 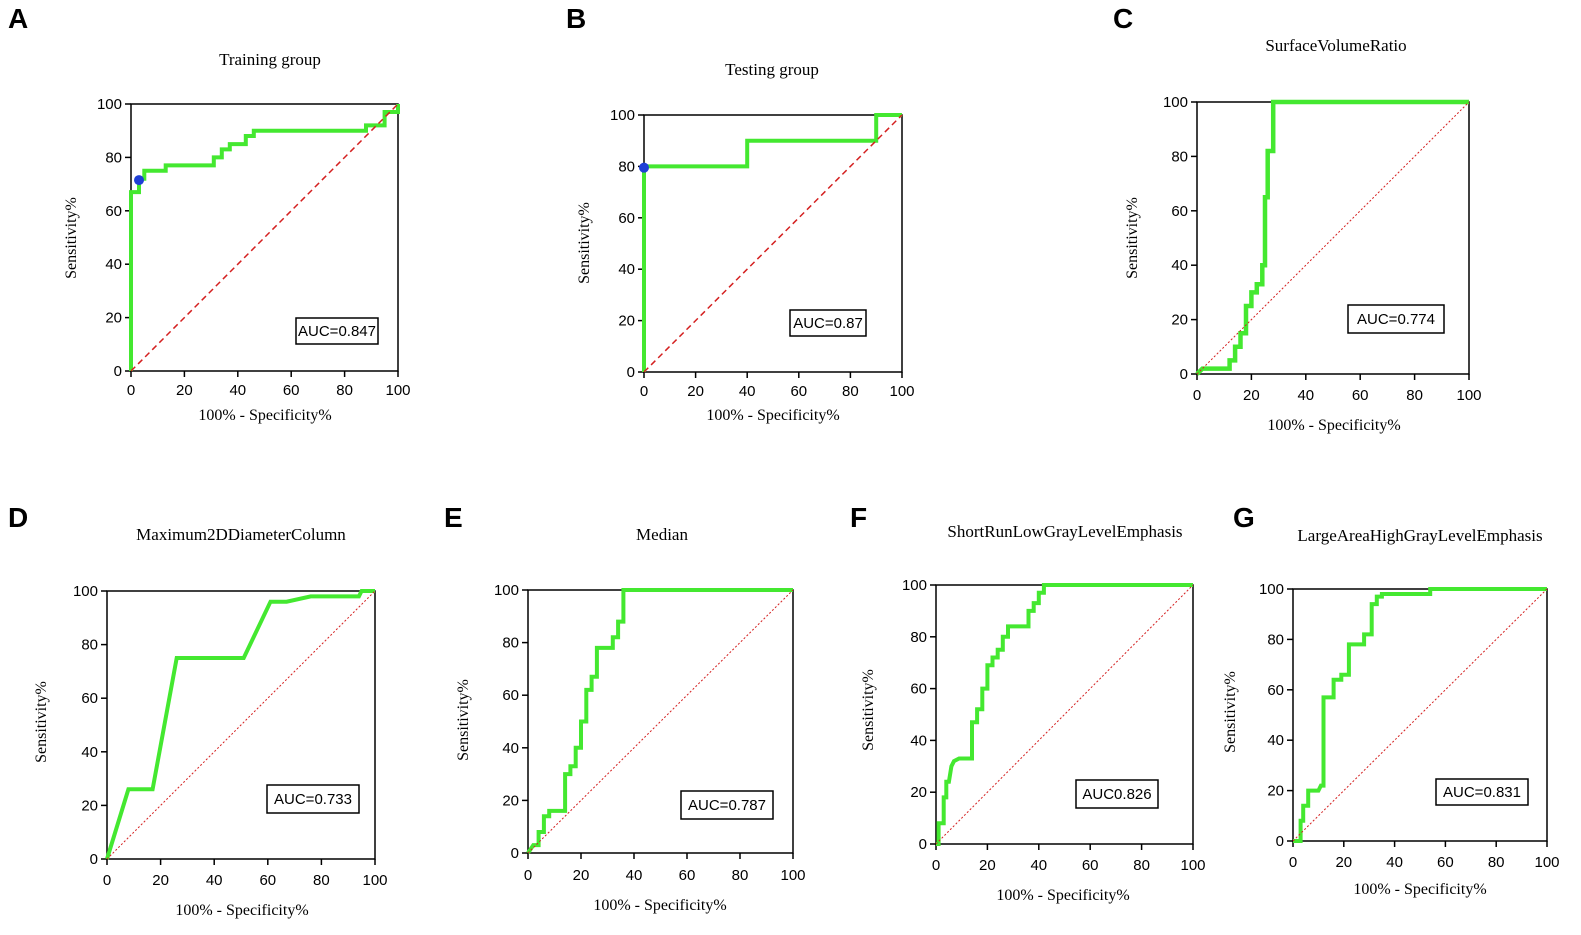 I want to click on chart-title: Testing group, so click(x=772, y=69).